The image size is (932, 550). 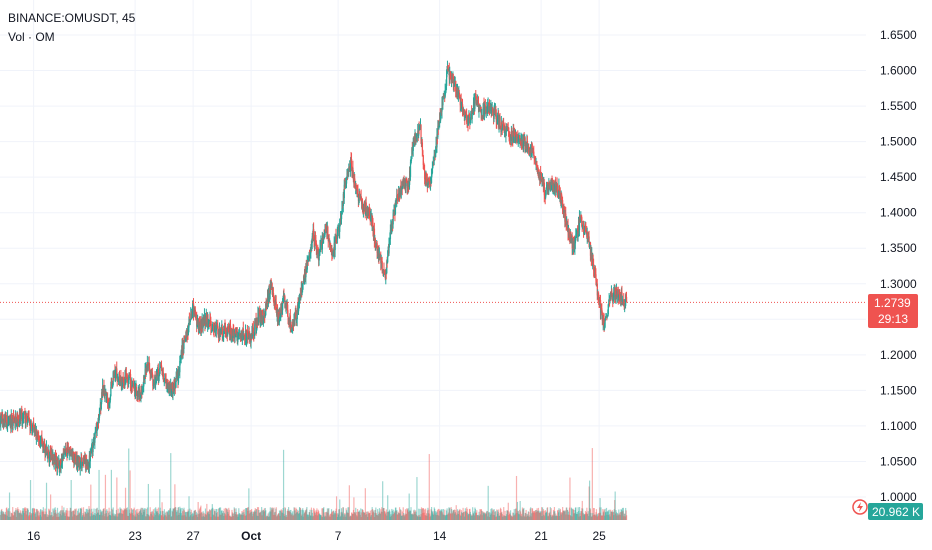 I want to click on candle, so click(x=500, y=121).